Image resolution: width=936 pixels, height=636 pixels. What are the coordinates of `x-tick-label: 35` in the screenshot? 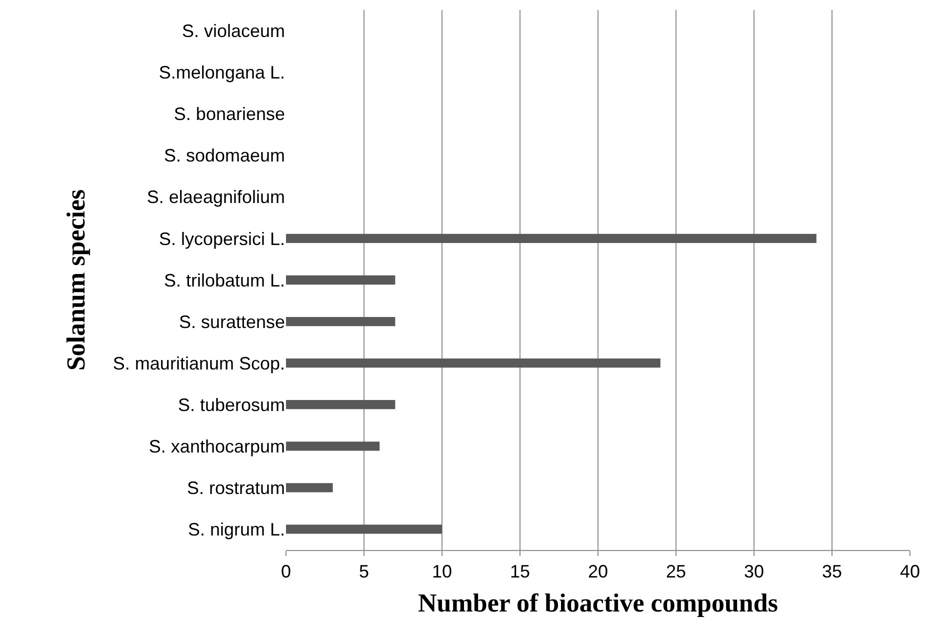 It's located at (832, 572).